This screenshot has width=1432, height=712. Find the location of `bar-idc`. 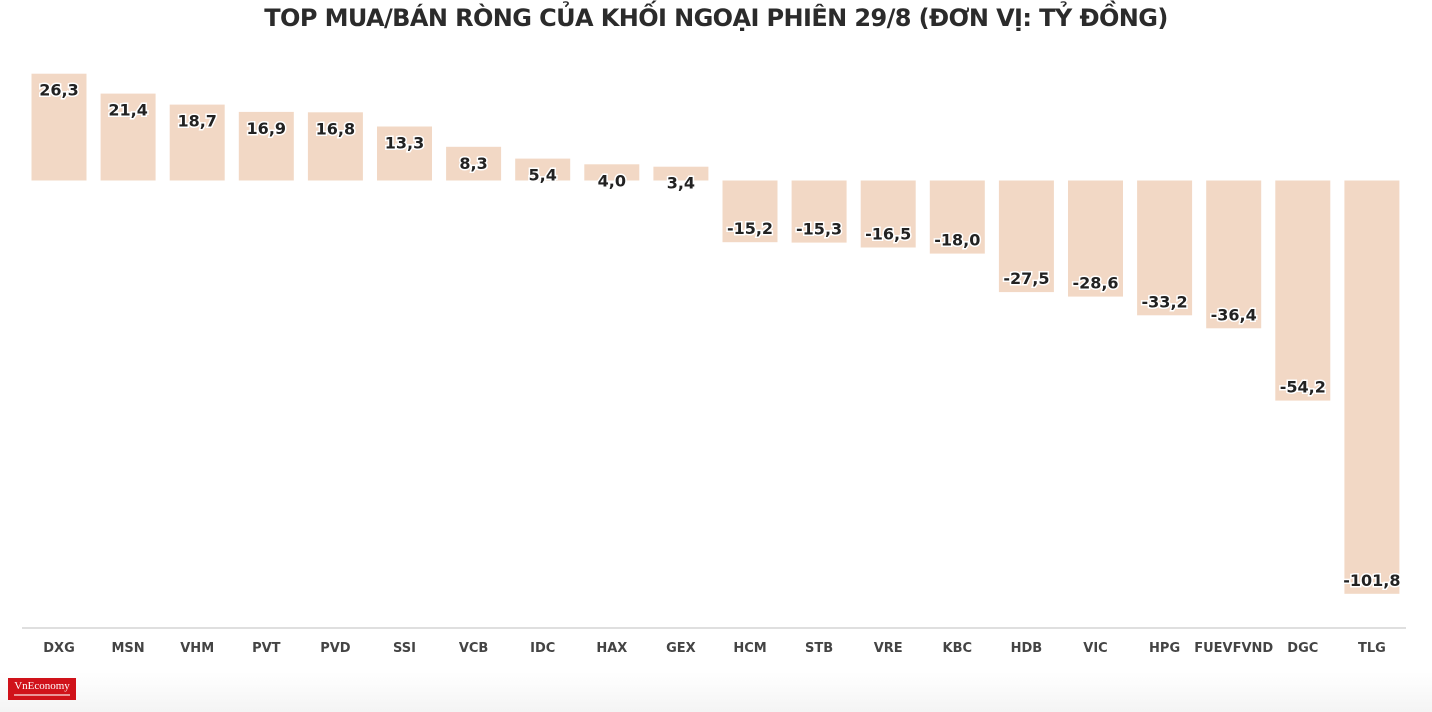

bar-idc is located at coordinates (543, 169).